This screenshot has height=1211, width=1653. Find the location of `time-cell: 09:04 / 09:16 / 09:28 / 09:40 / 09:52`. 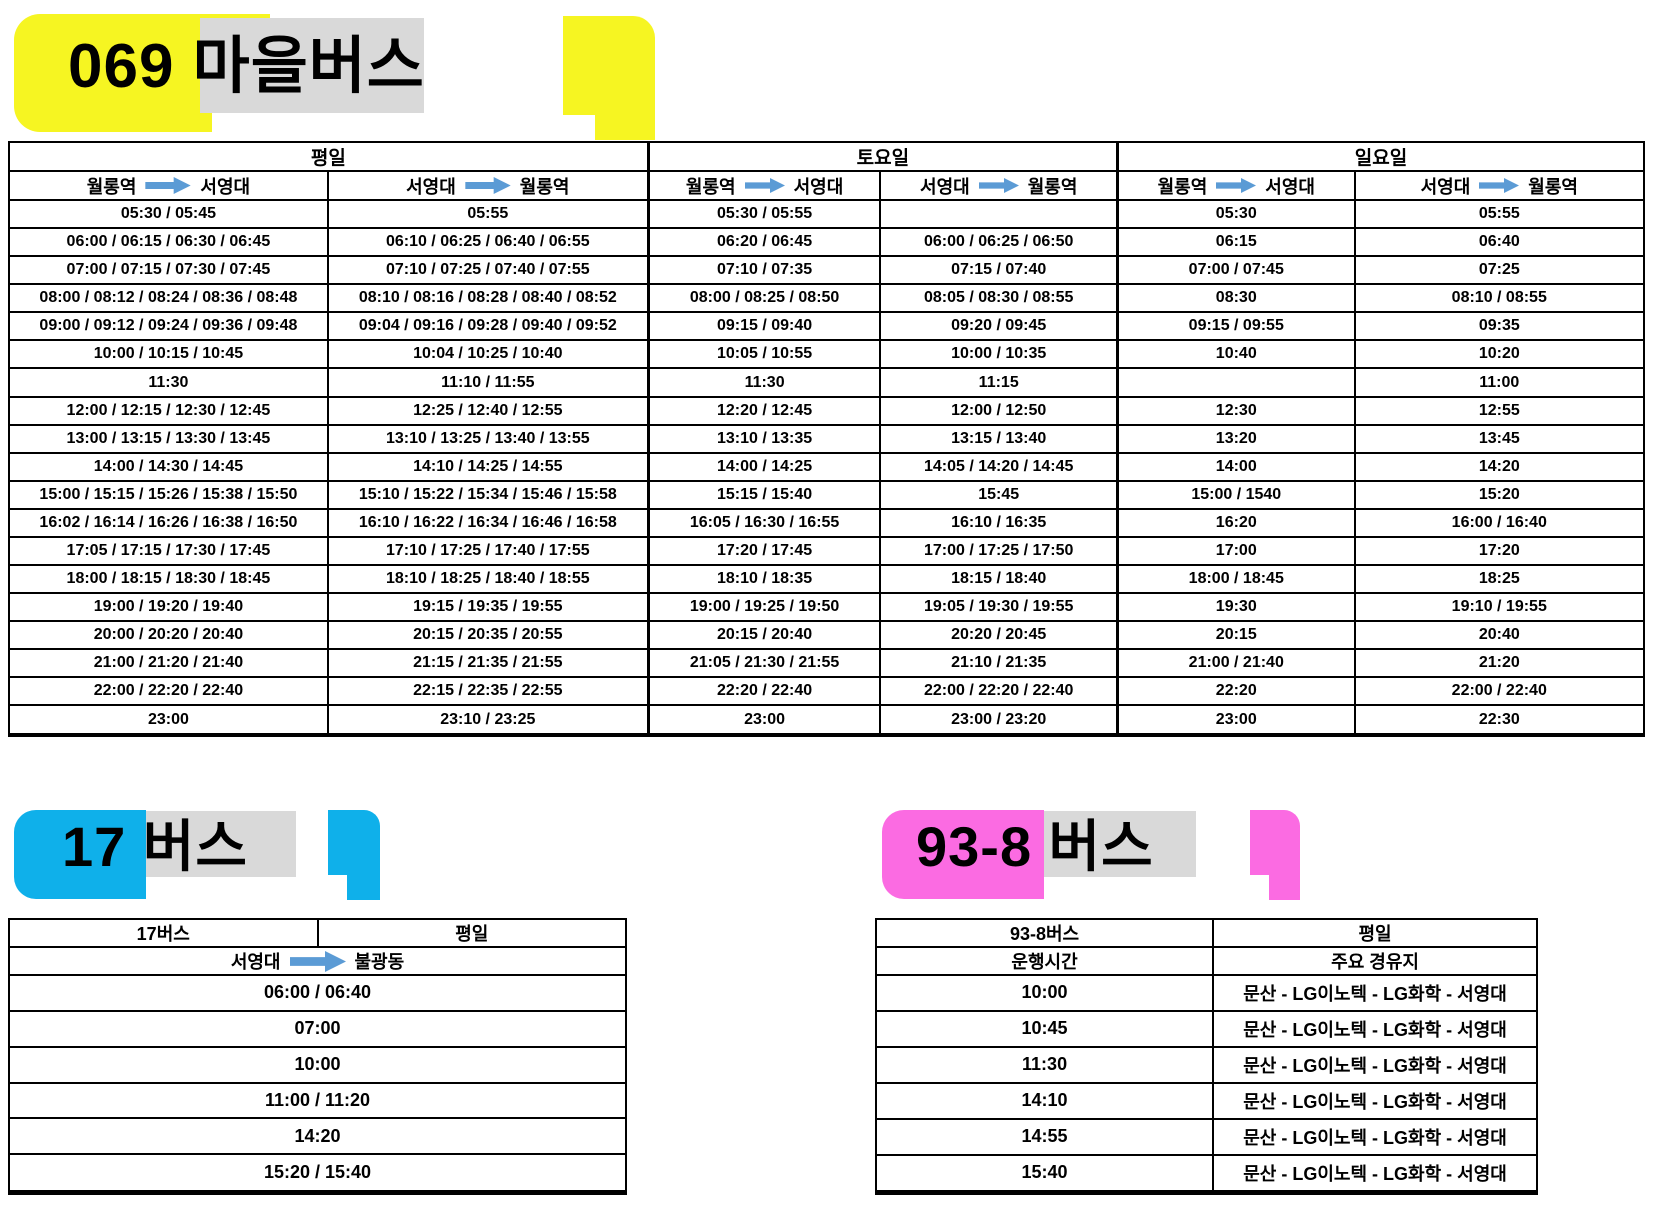

time-cell: 09:04 / 09:16 / 09:28 / 09:40 / 09:52 is located at coordinates (488, 326).